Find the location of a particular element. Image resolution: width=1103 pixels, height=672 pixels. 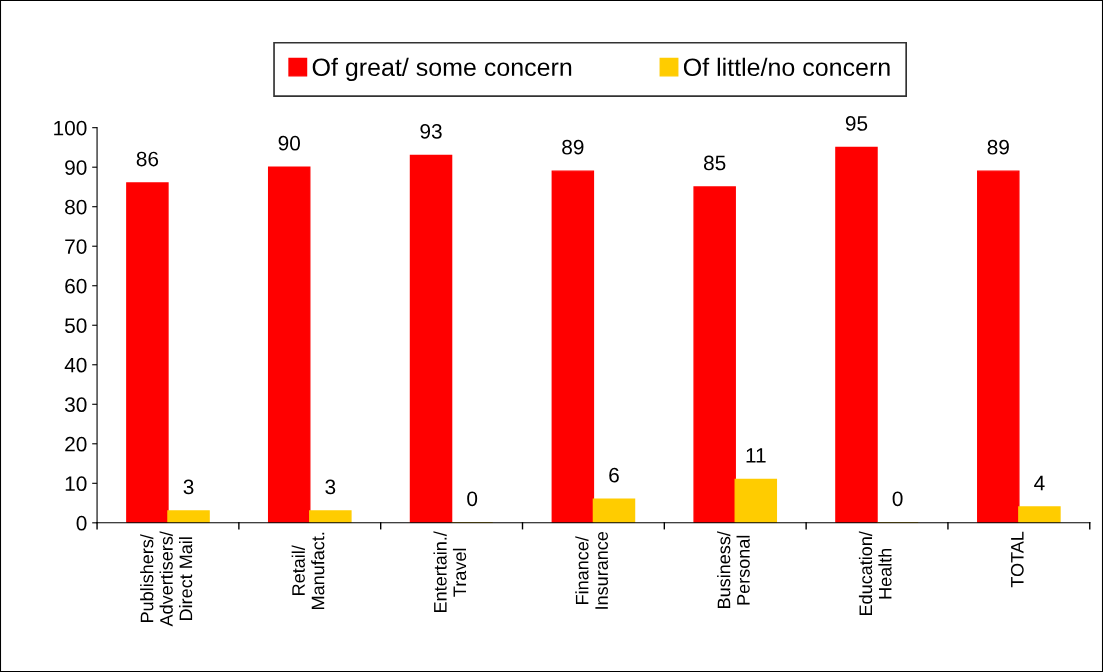

x-tick-label: Business/ Personal is located at coordinates (733, 569).